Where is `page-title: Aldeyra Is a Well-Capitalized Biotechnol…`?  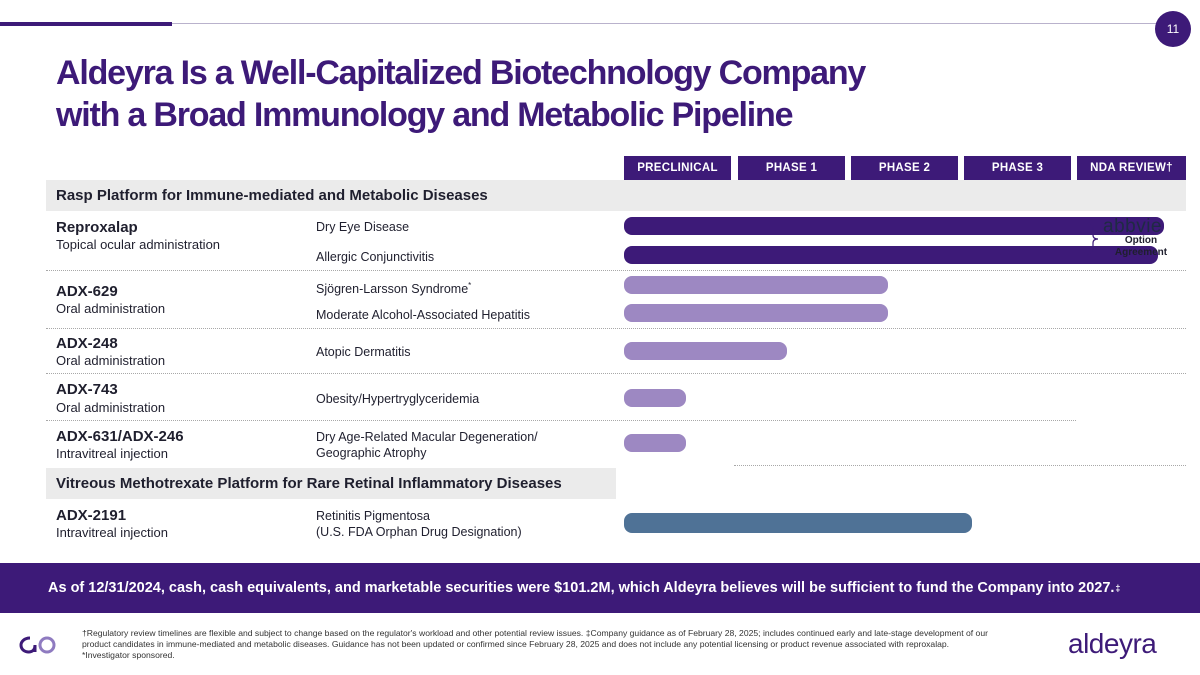
page-title: Aldeyra Is a Well-Capitalized Biotechnol… is located at coordinates (506, 94).